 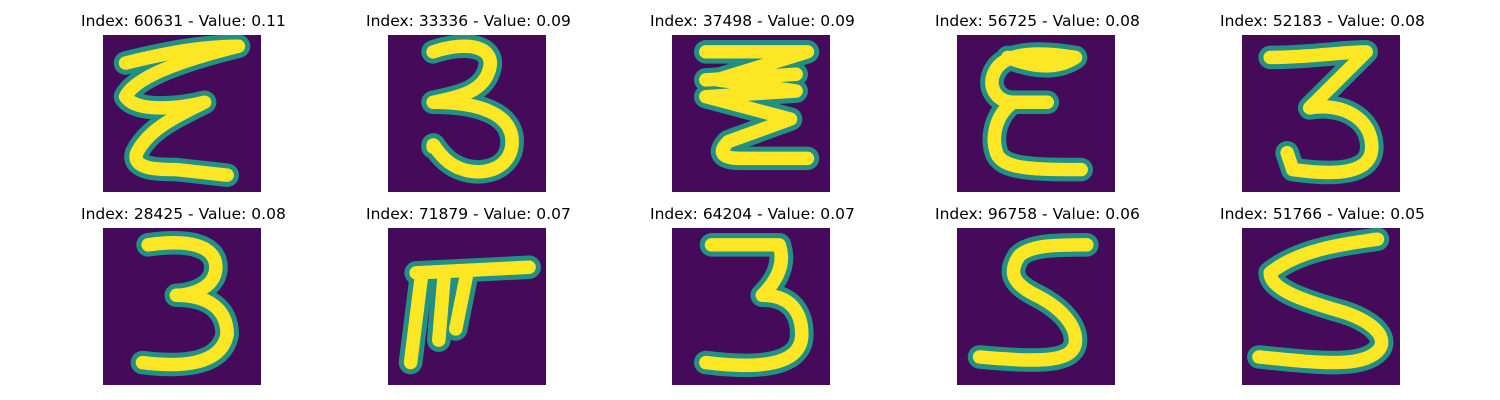 I want to click on letter-e-icon, so click(x=1036, y=113).